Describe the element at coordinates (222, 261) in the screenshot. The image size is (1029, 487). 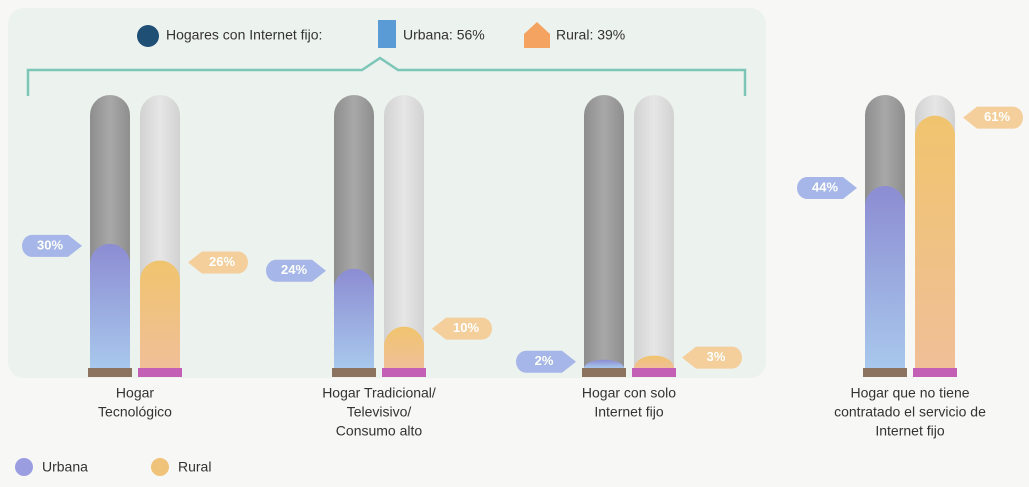
I see `value-label: 26%` at that location.